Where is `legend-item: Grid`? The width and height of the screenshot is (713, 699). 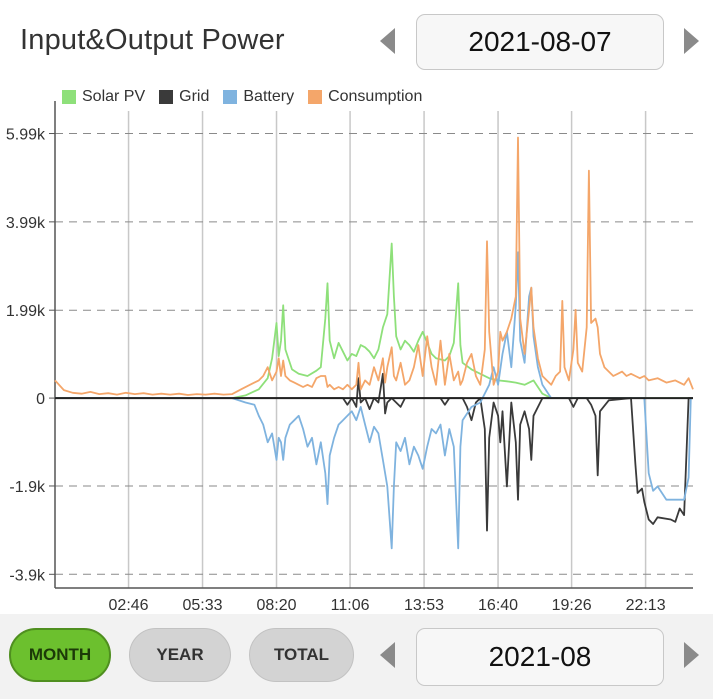
legend-item: Grid is located at coordinates (184, 97).